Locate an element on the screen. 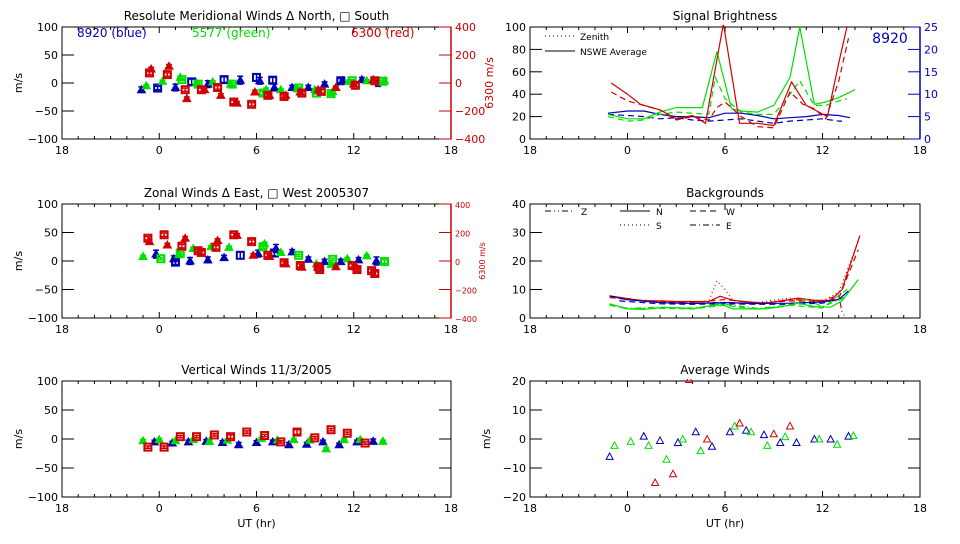 The width and height of the screenshot is (960, 544). right-axis-label: 6300 m/s is located at coordinates (482, 261).